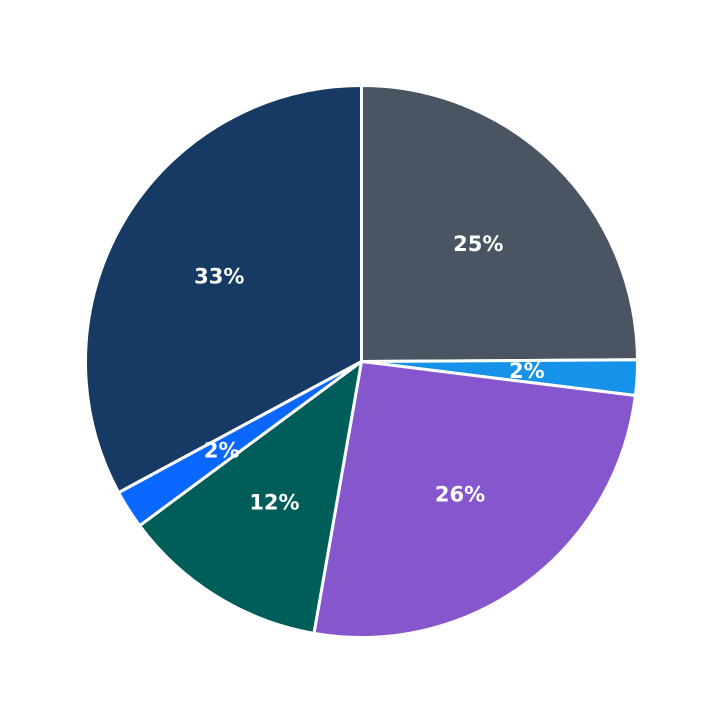  I want to click on pie-slice-label-0: 25%, so click(478, 244).